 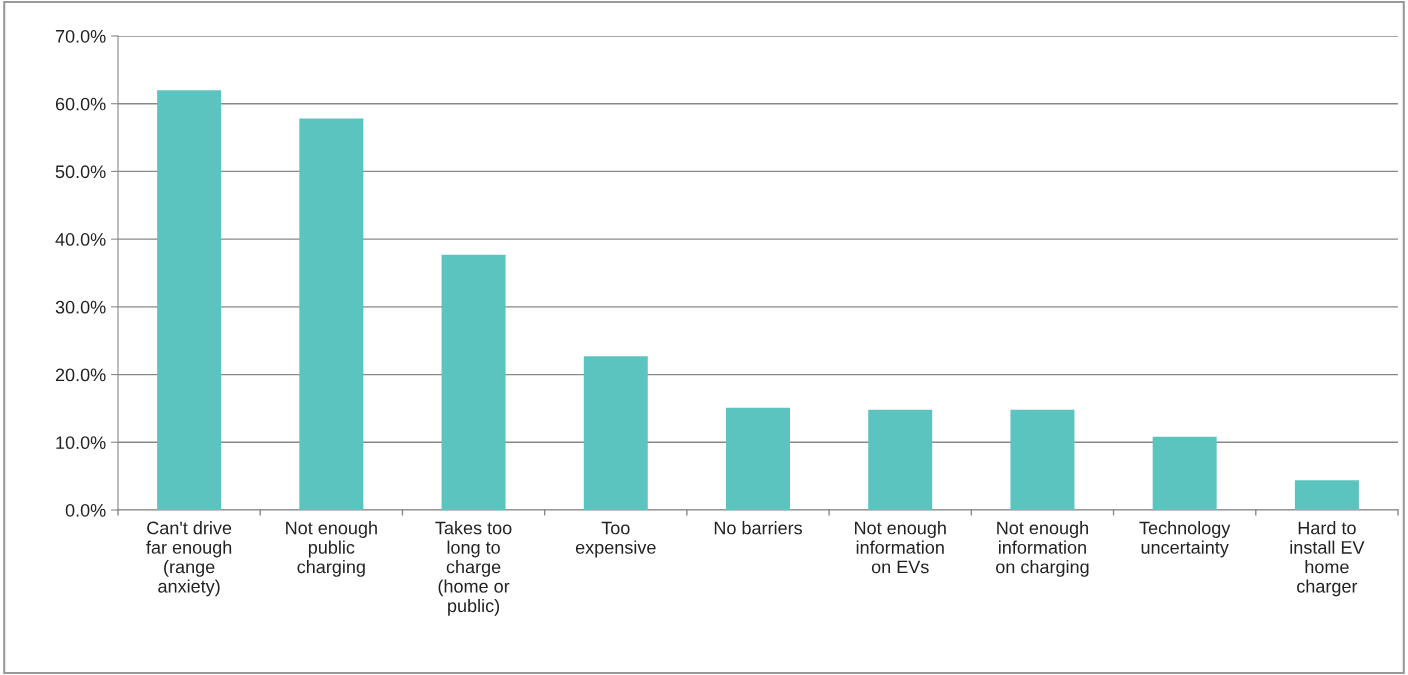 What do you see at coordinates (80, 104) in the screenshot?
I see `y-tick-label: 60.0%` at bounding box center [80, 104].